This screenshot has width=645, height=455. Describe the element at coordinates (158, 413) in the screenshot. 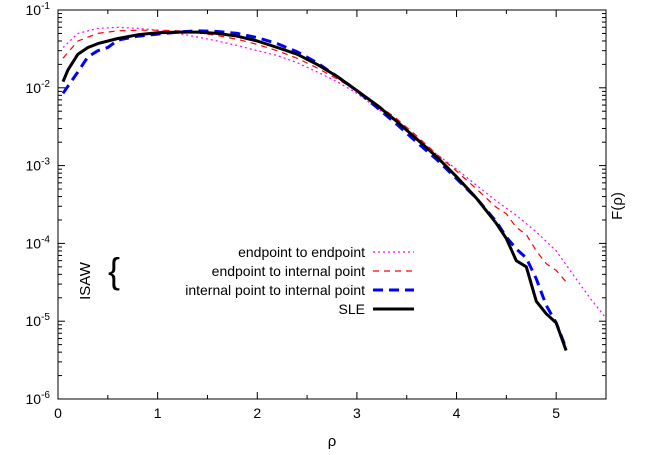

I see `x-tick-label: 1` at that location.